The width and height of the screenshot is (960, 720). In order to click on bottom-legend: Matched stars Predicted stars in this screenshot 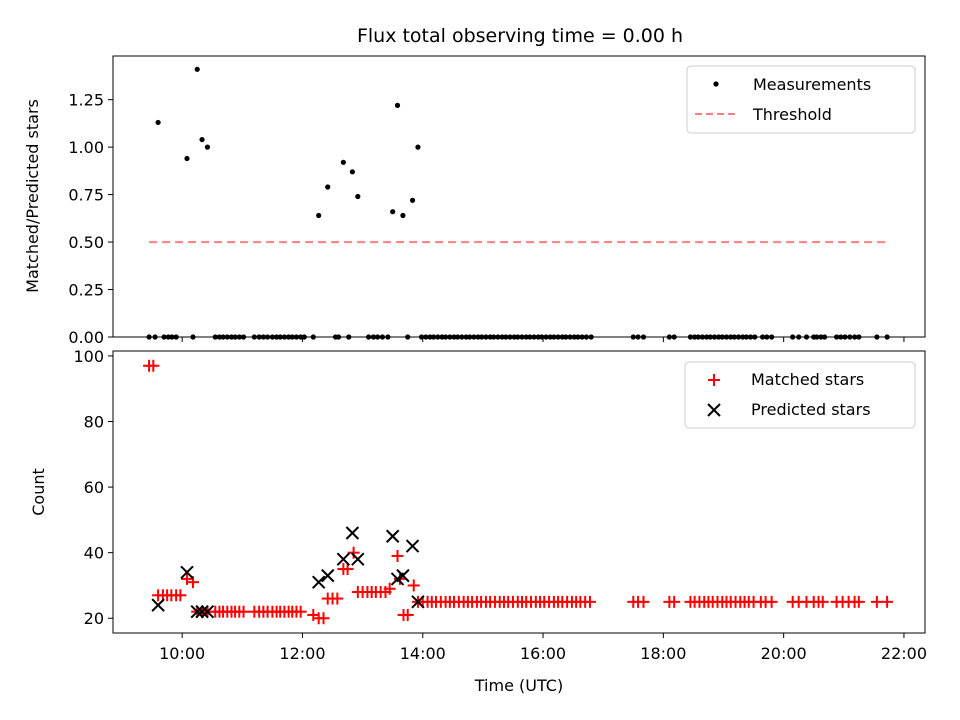, I will do `click(800, 395)`.